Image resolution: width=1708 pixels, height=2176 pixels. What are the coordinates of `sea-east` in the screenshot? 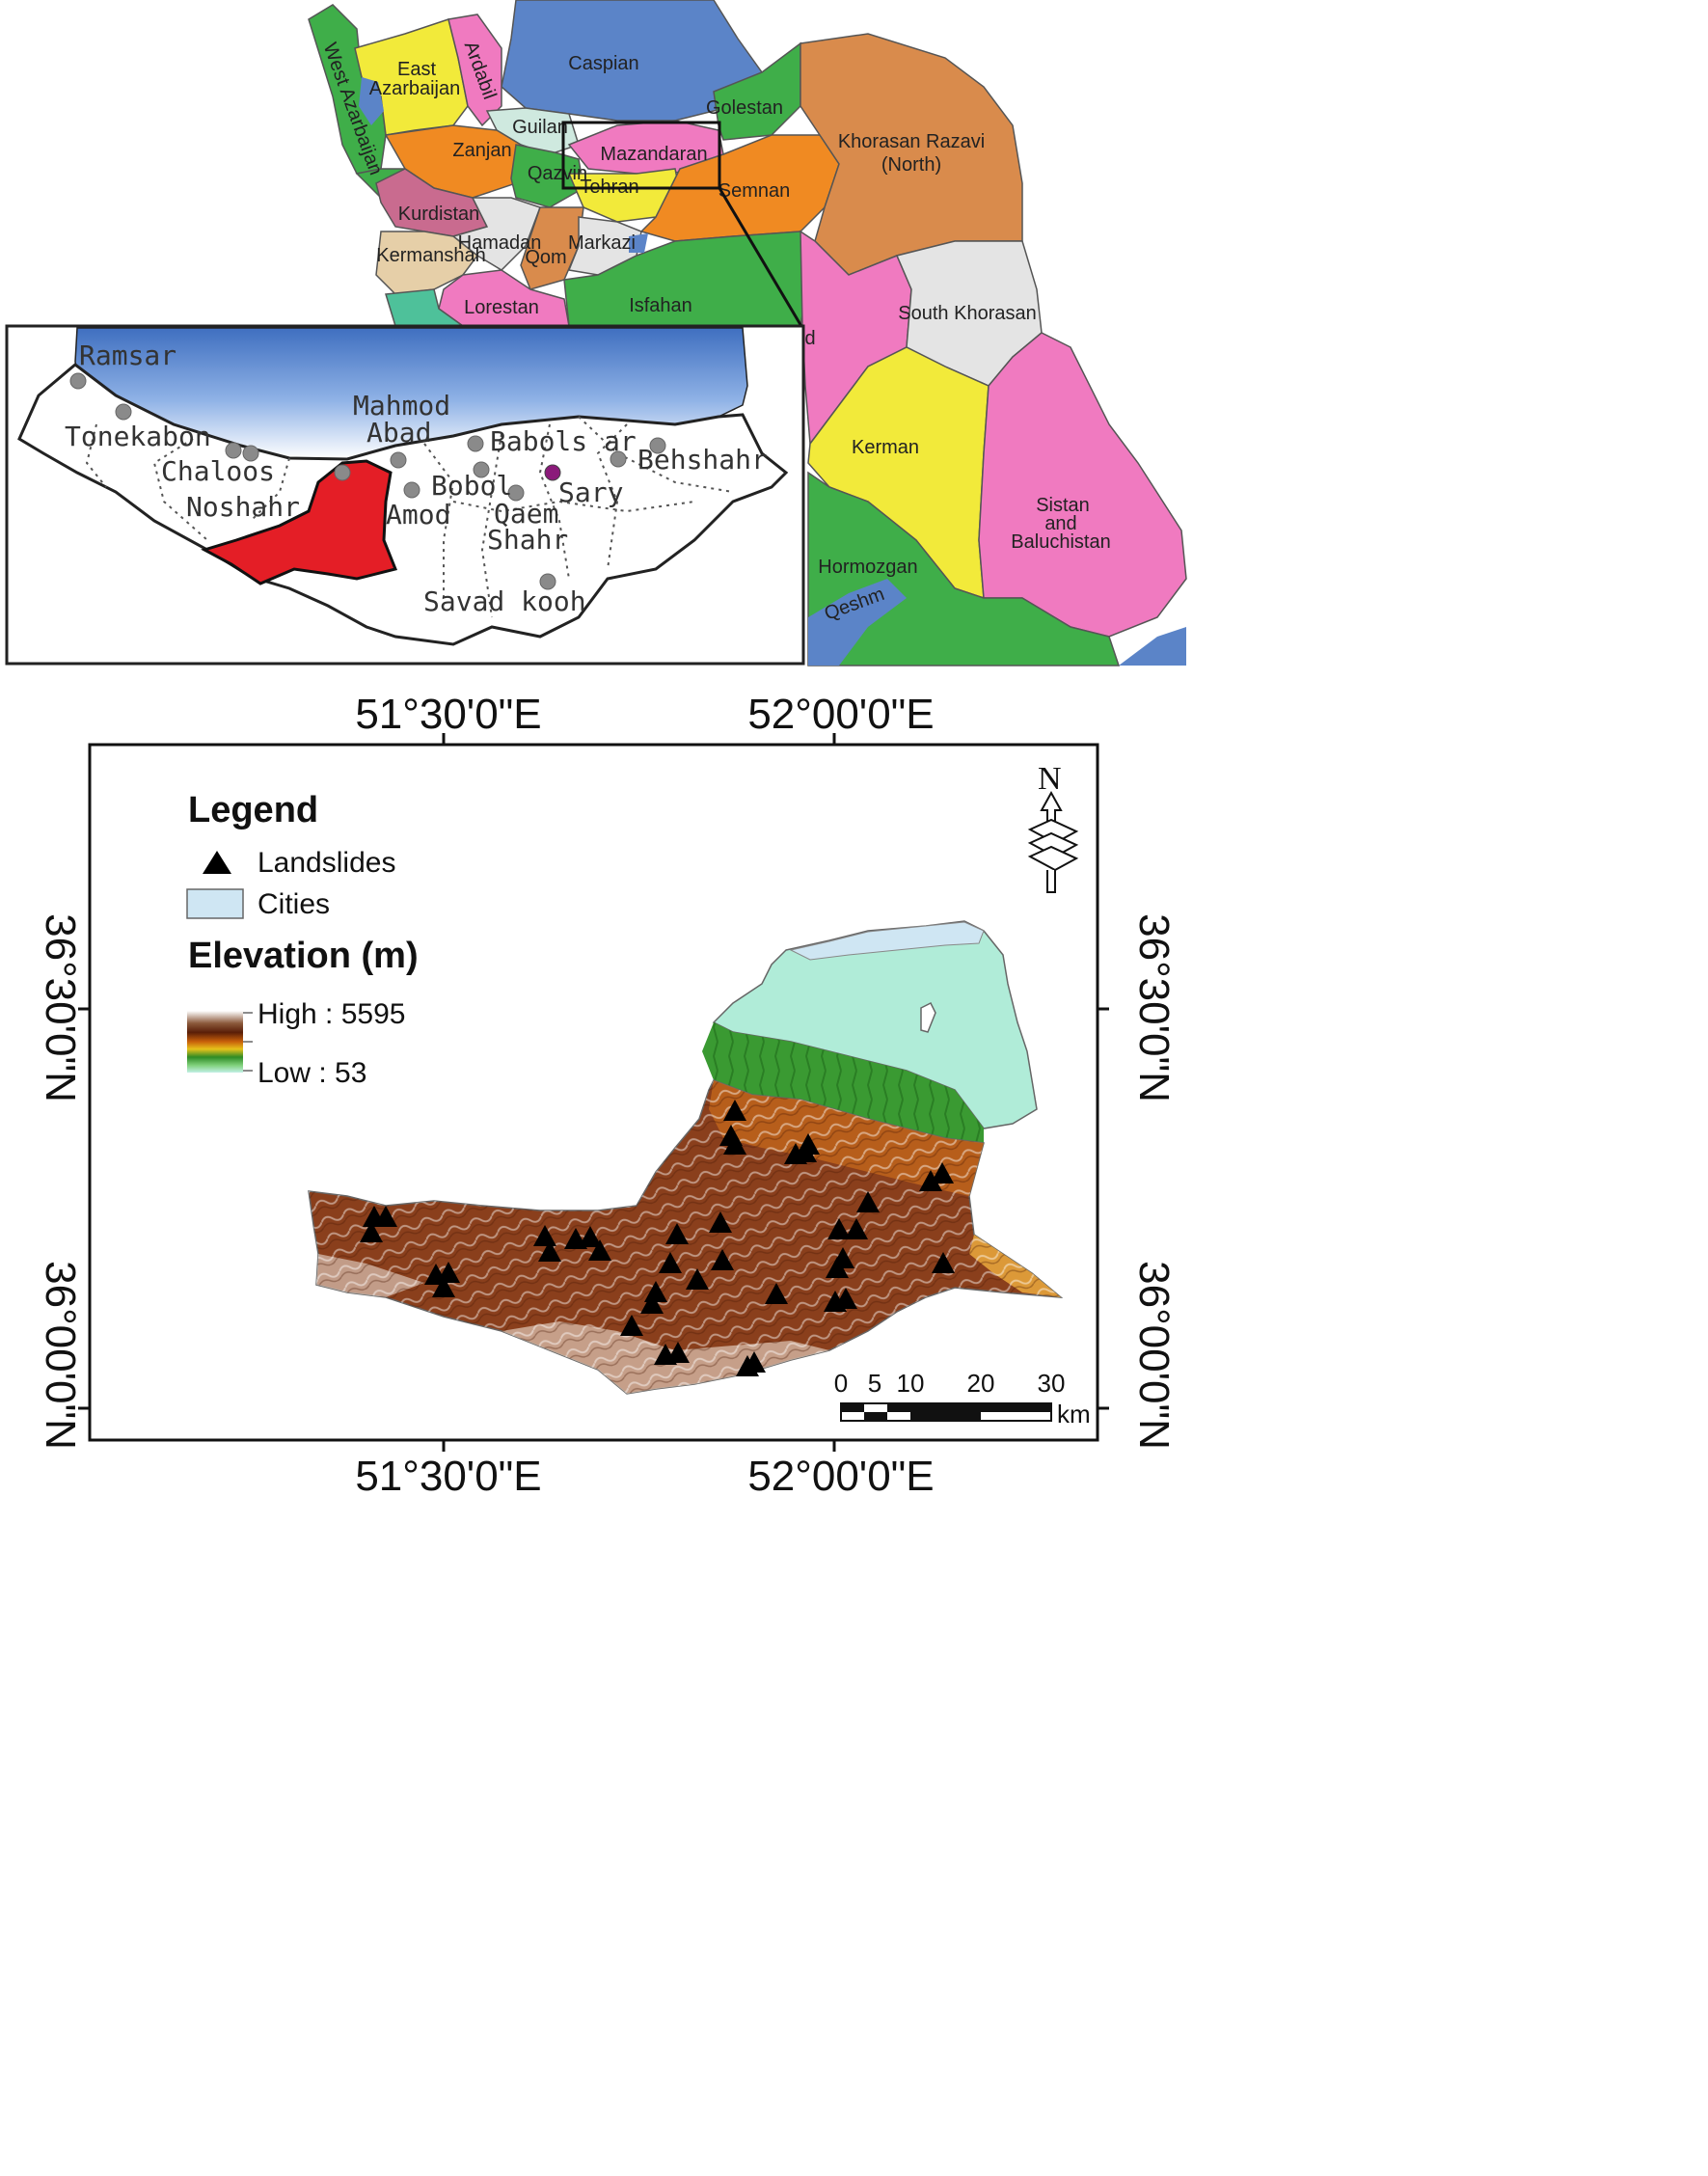 It's located at (1152, 646).